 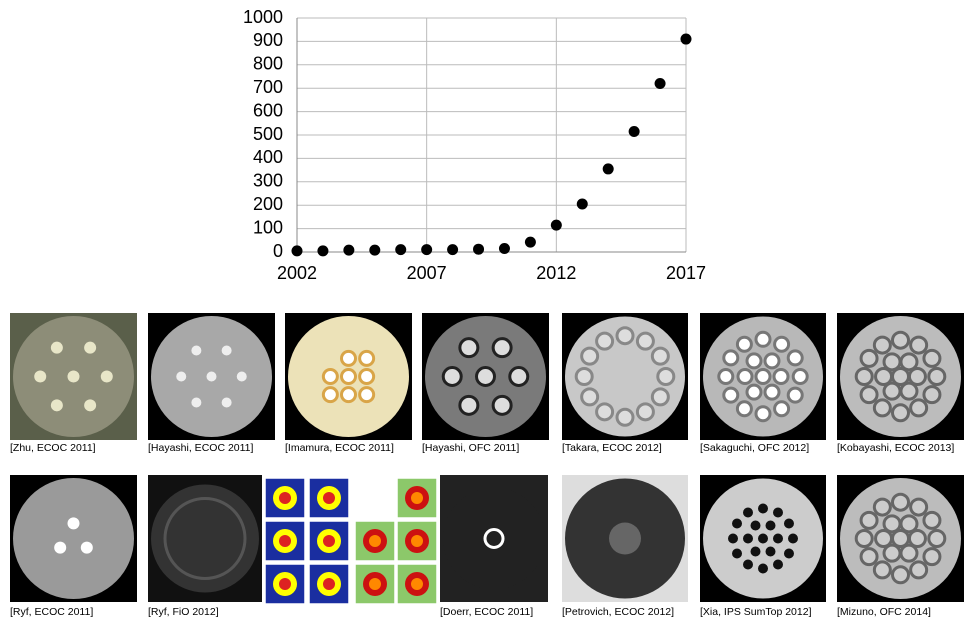 I want to click on caption: [Hayashi, OFC 2011], so click(x=470, y=448).